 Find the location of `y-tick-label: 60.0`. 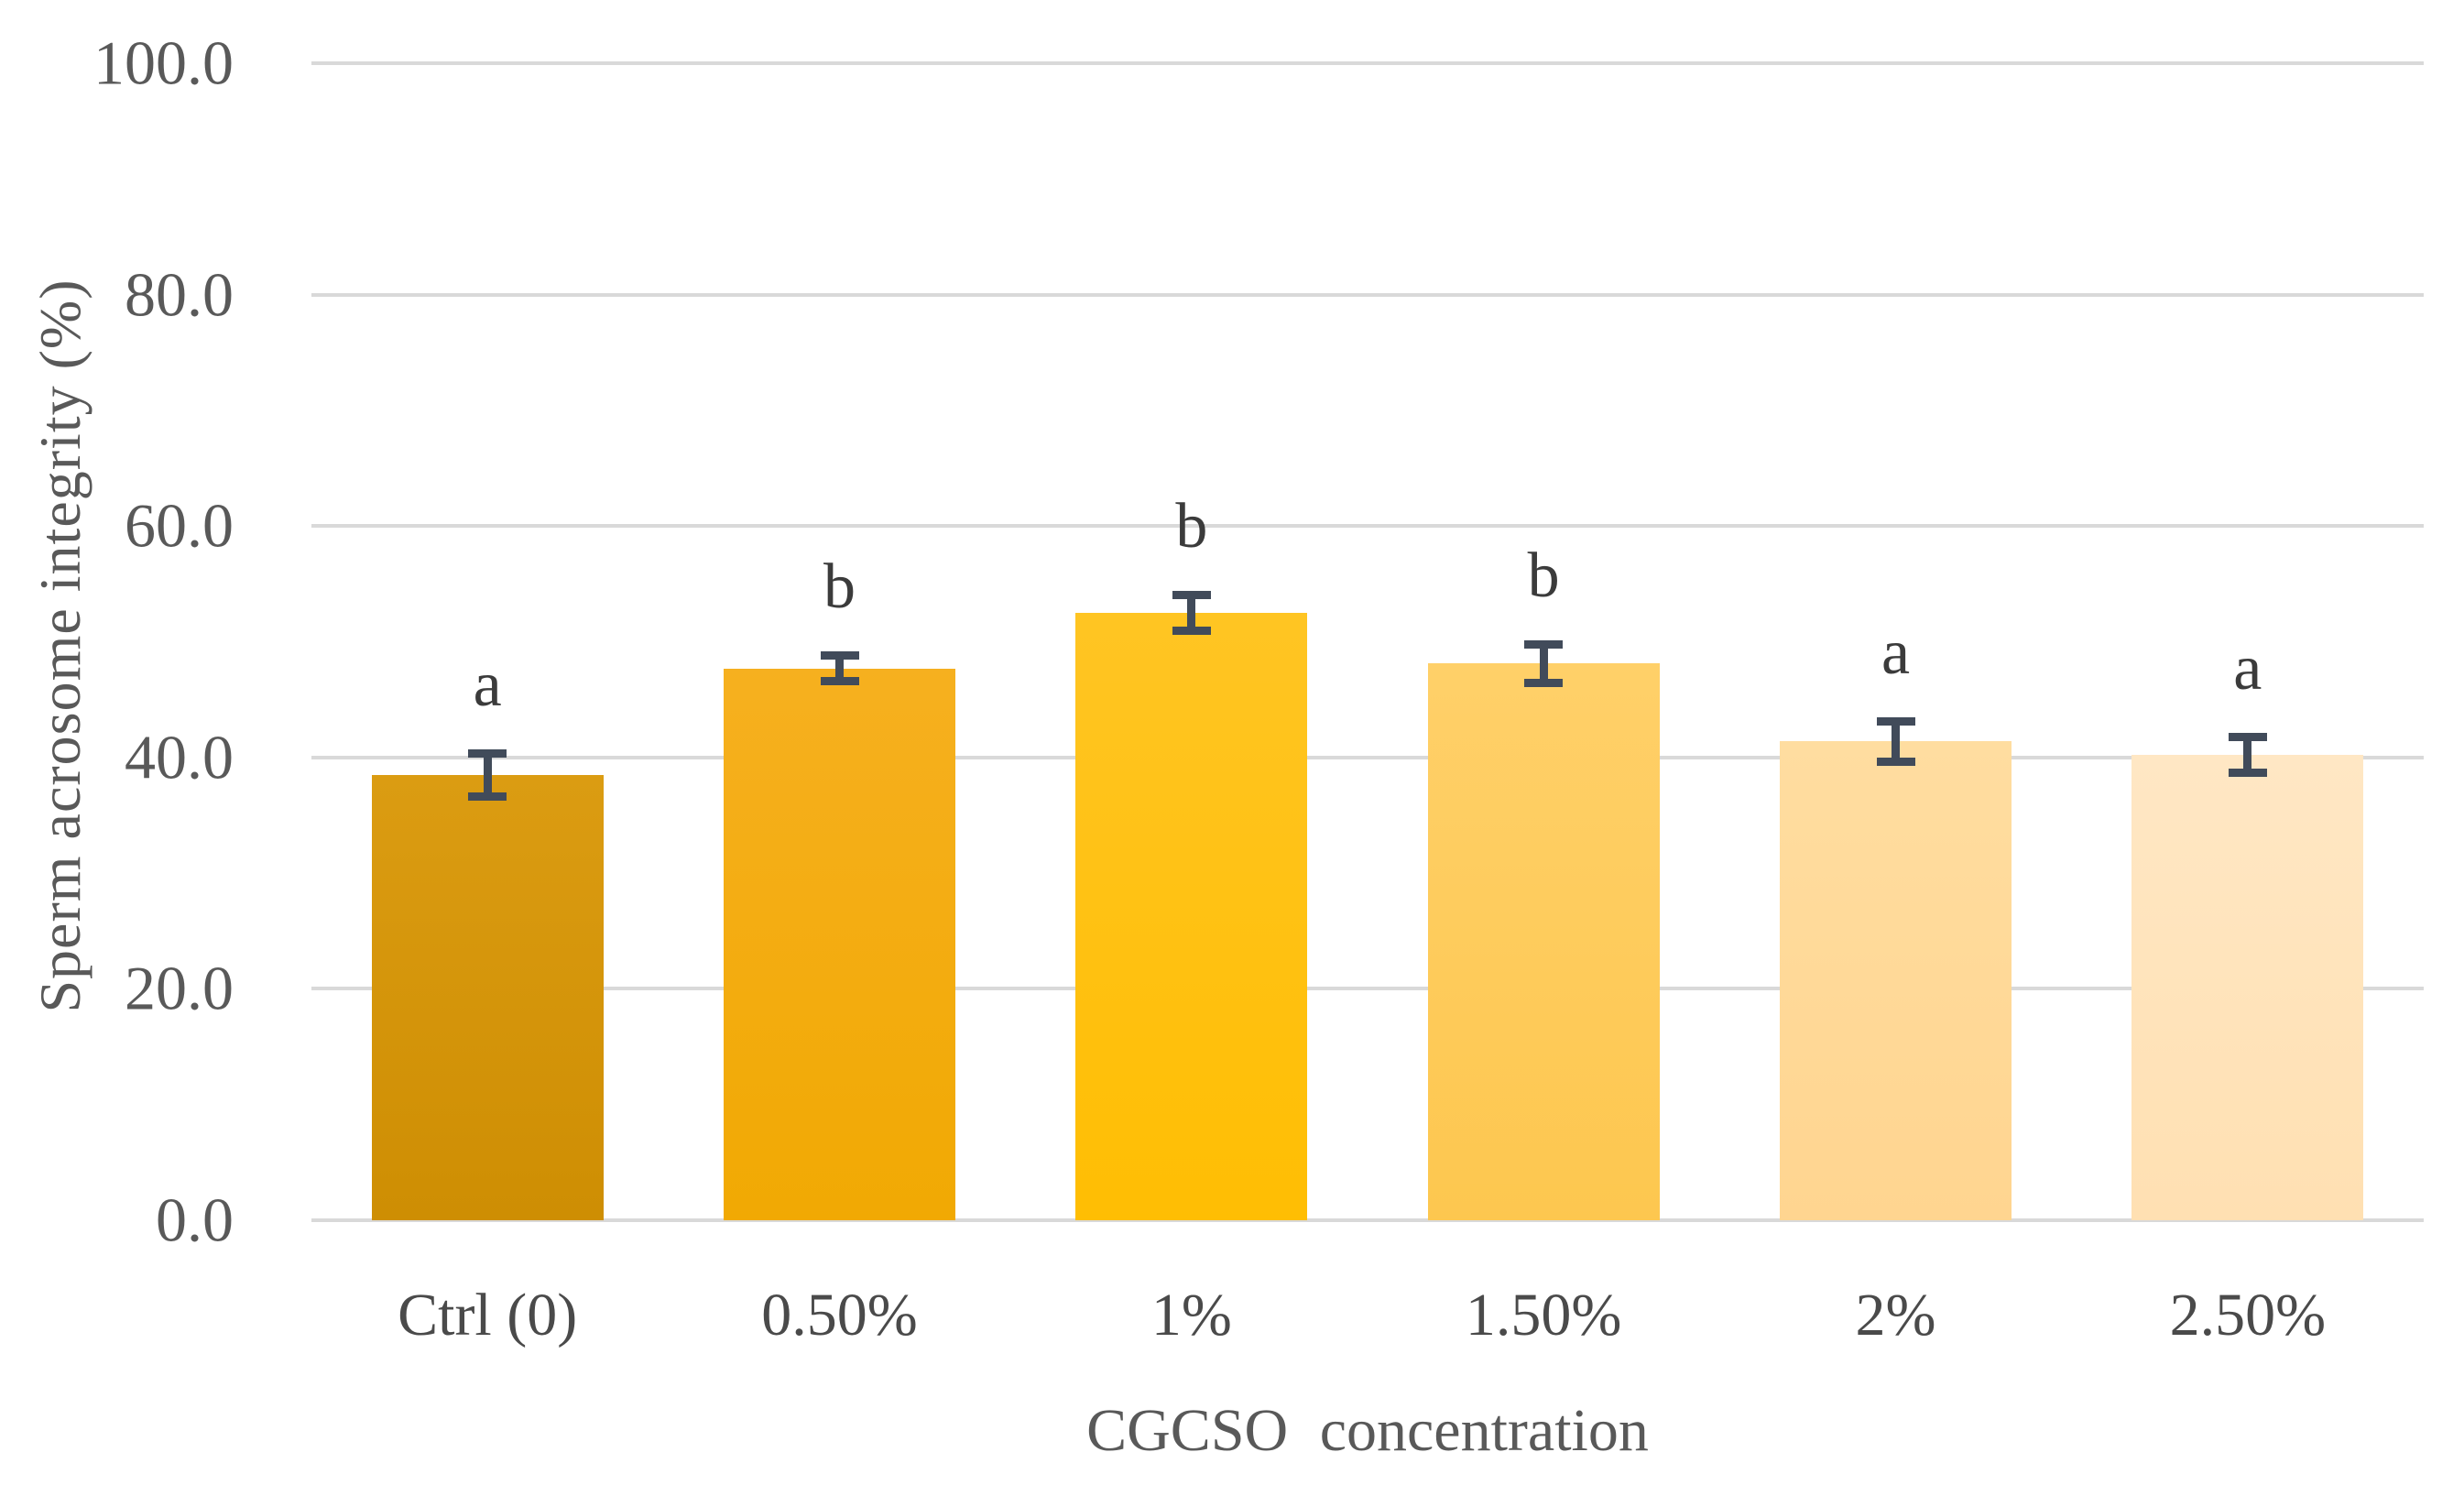

y-tick-label: 60.0 is located at coordinates (180, 525).